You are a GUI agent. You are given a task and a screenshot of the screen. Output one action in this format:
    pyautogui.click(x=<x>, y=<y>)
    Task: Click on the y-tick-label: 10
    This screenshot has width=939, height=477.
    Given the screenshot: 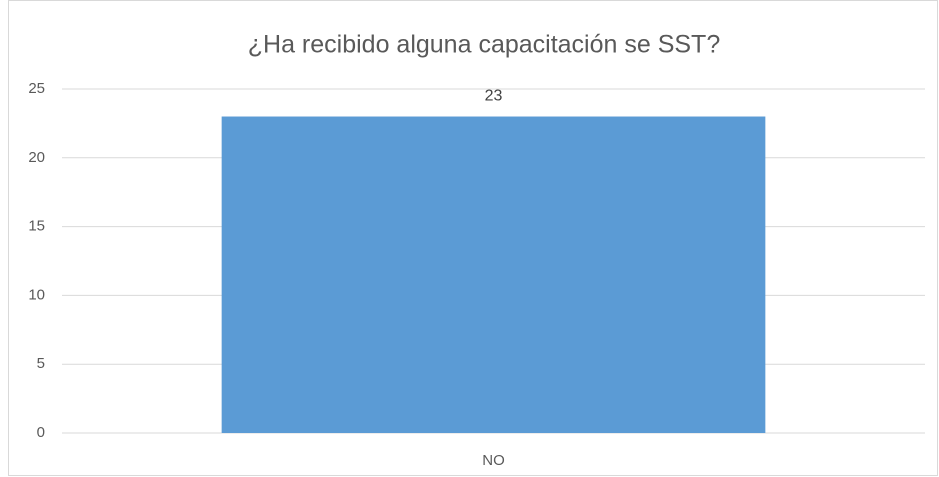 What is the action you would take?
    pyautogui.click(x=36, y=294)
    